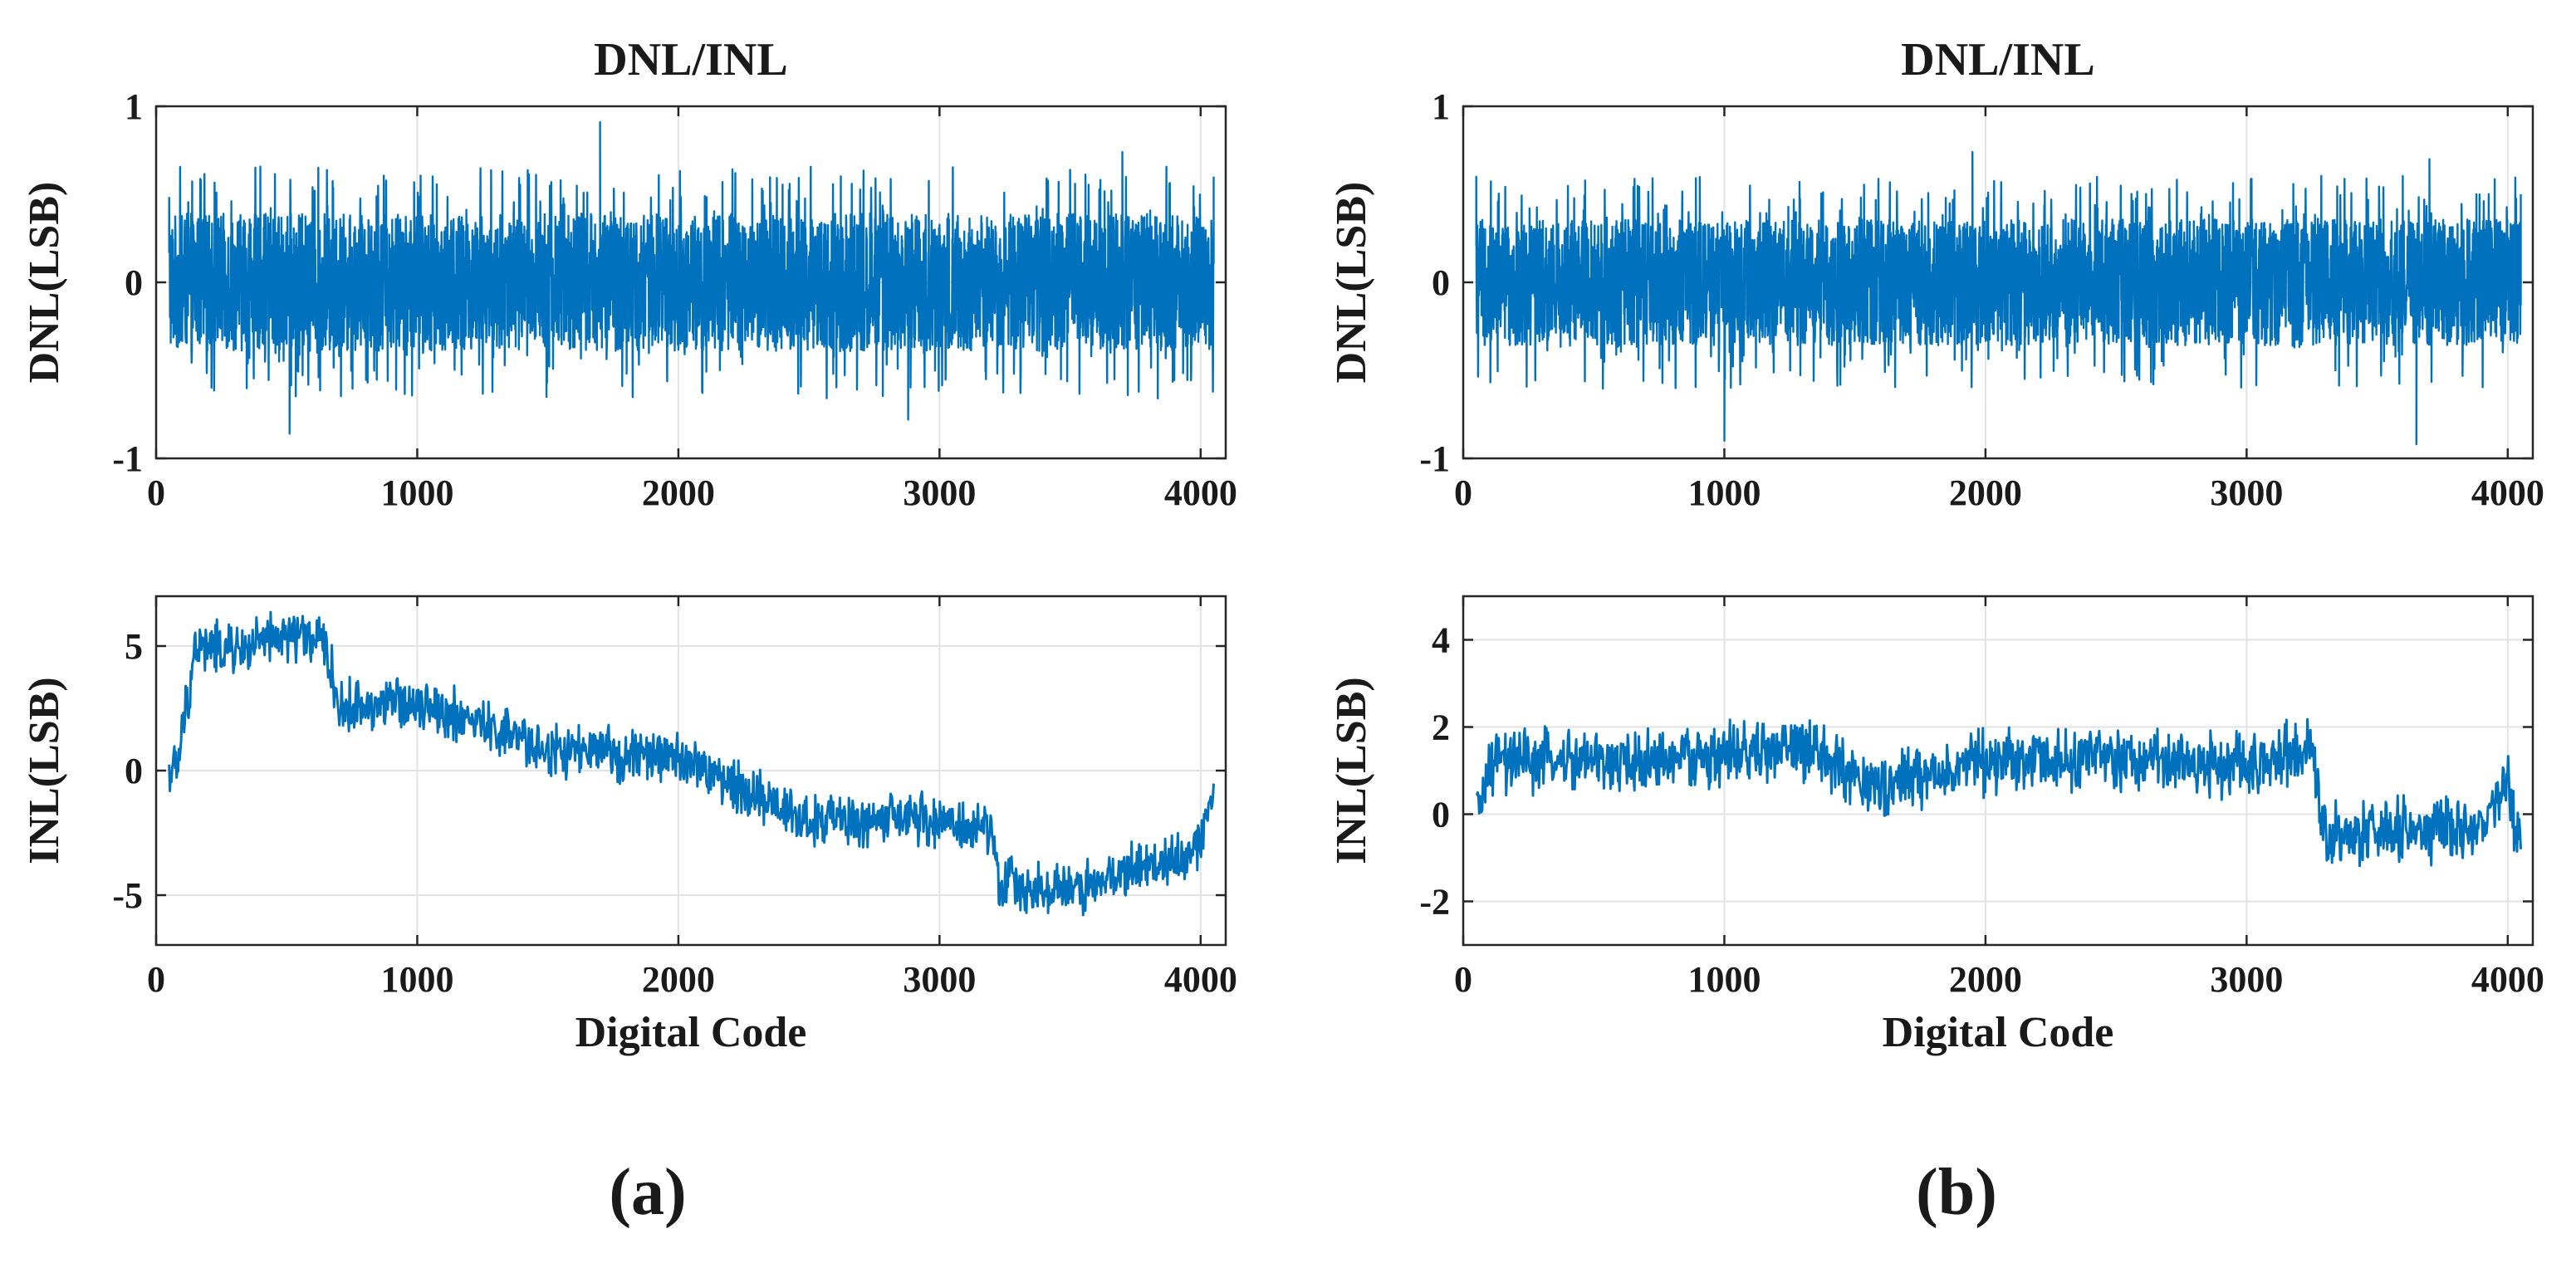 Image resolution: width=2576 pixels, height=1268 pixels. I want to click on plot-frame, so click(1998, 771).